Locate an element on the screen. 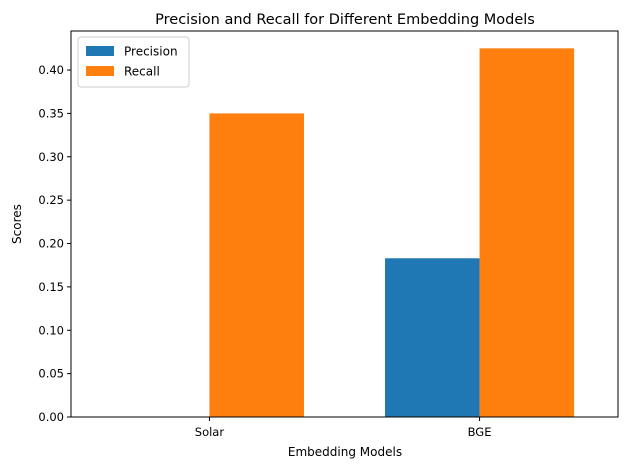  y-tick-label: 0.10 is located at coordinates (51, 330).